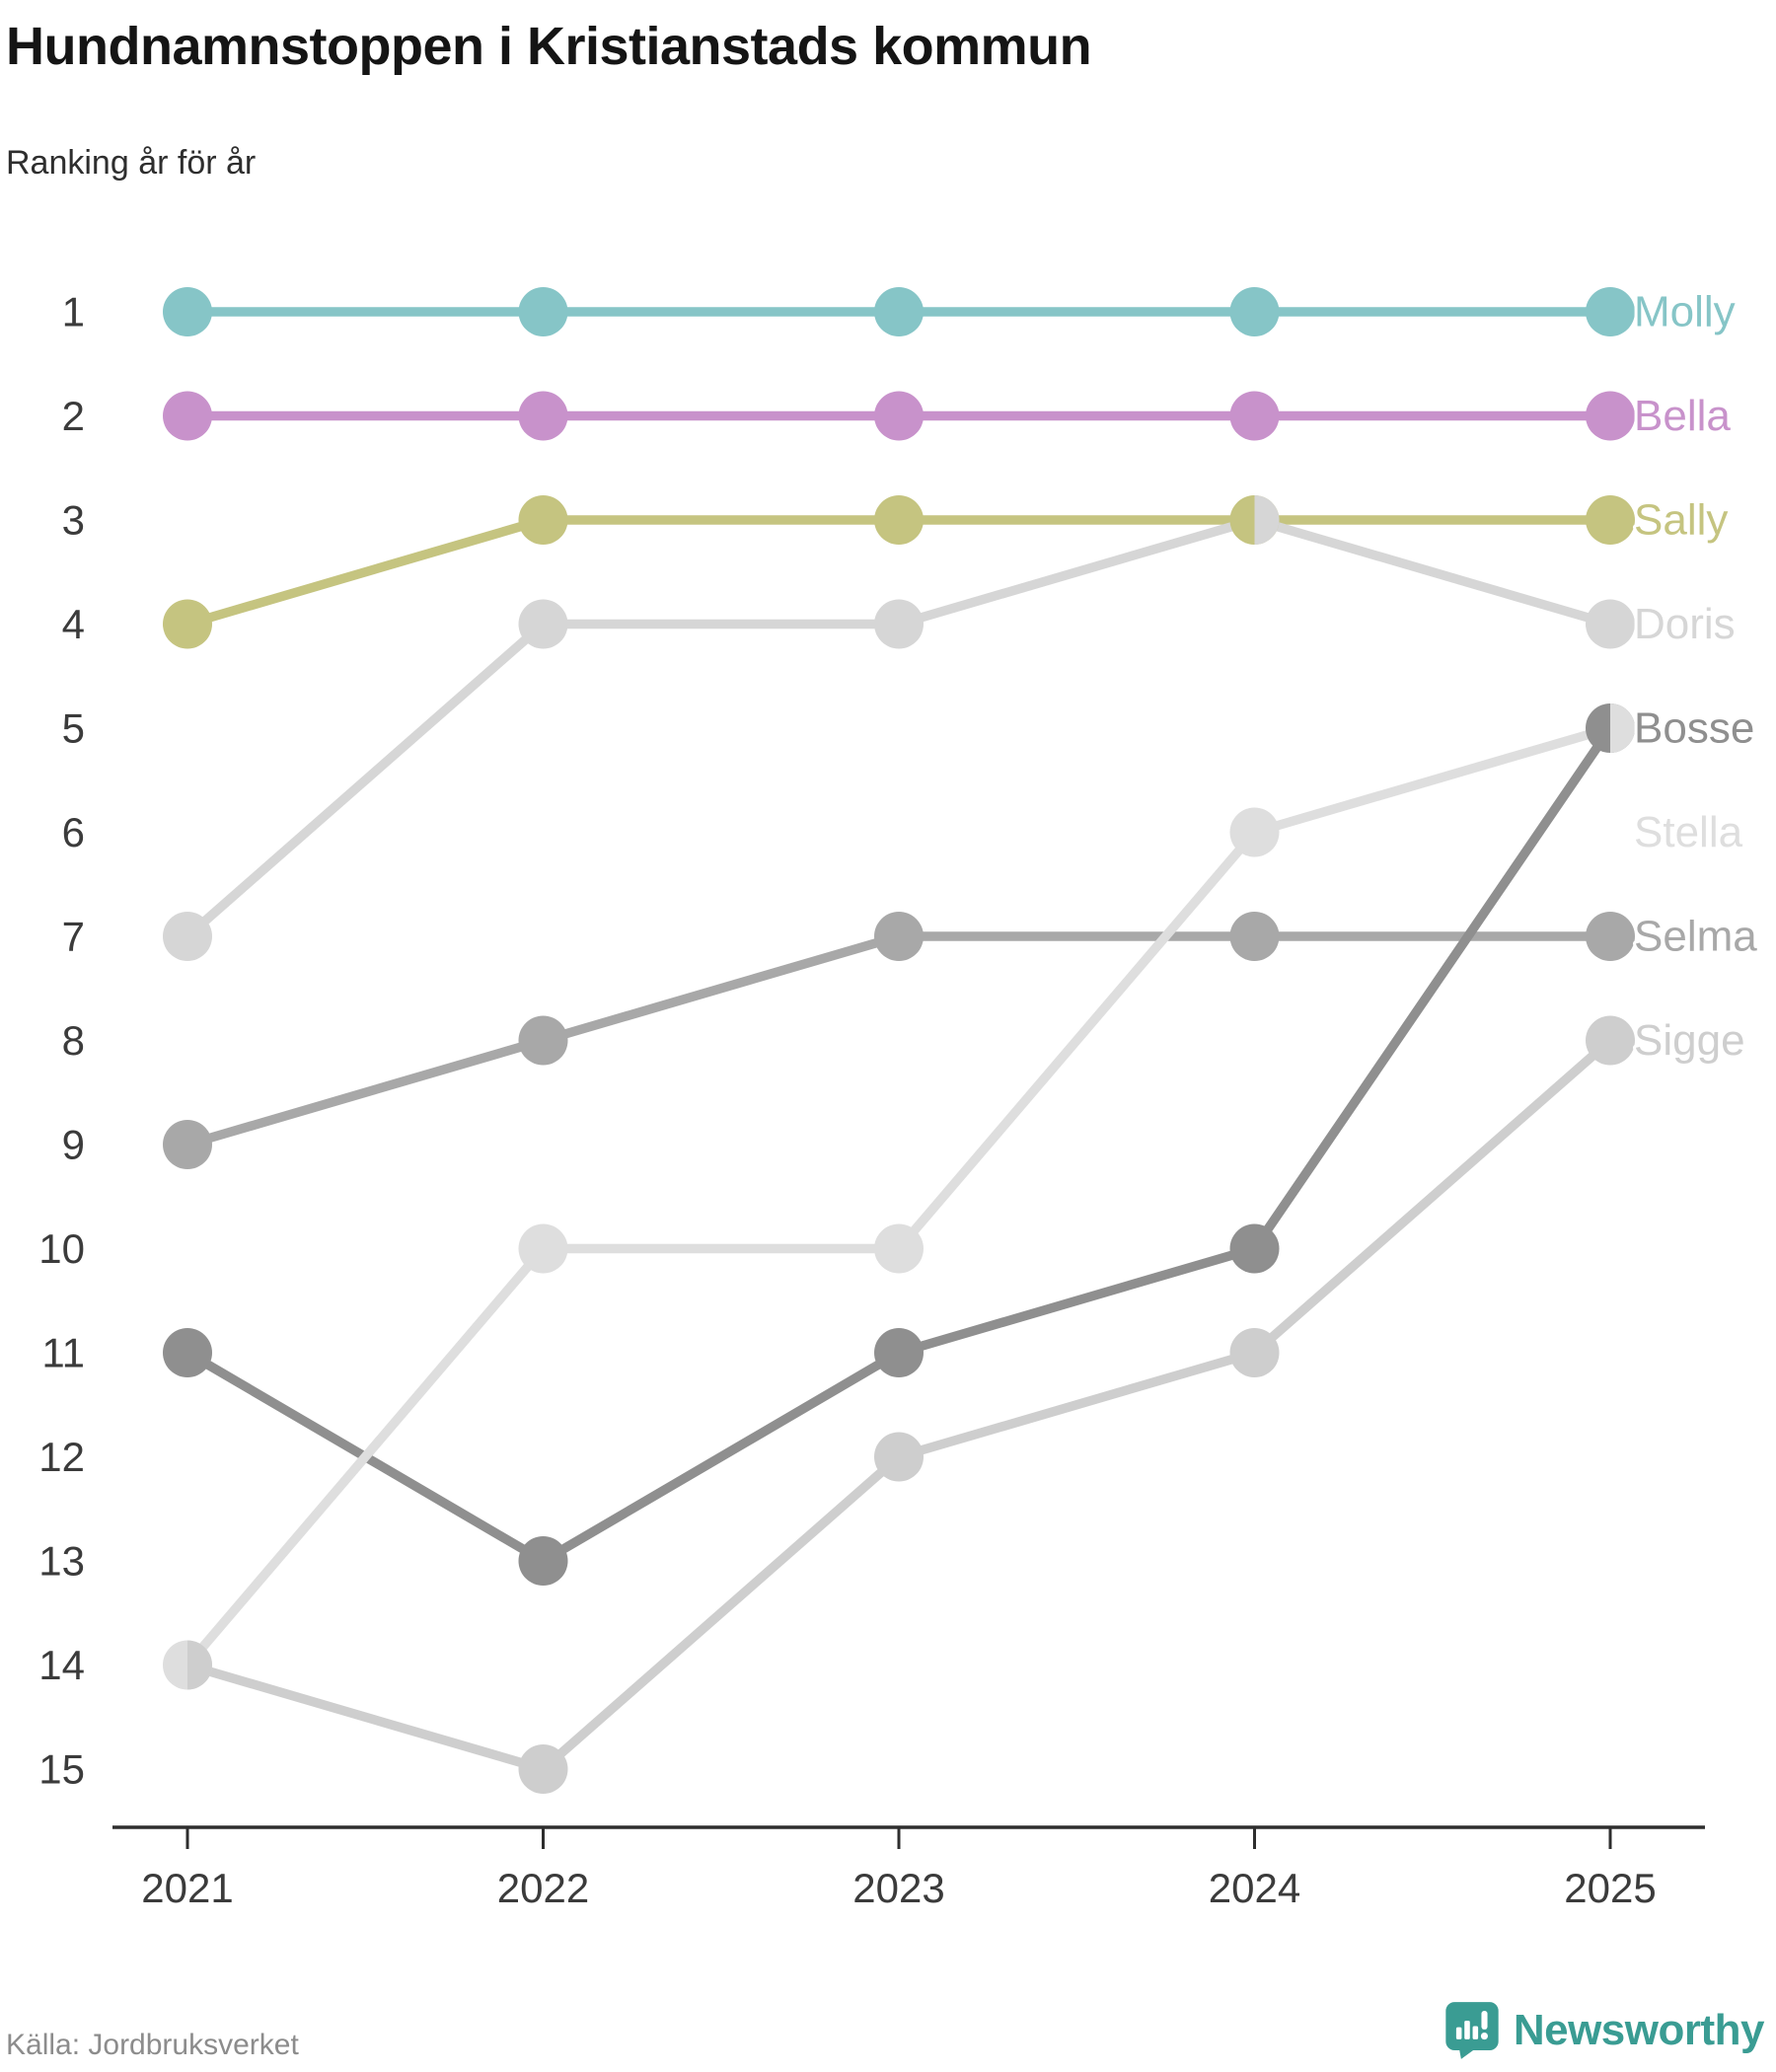 Image resolution: width=1776 pixels, height=2072 pixels. What do you see at coordinates (543, 416) in the screenshot?
I see `data-point-bella-2022` at bounding box center [543, 416].